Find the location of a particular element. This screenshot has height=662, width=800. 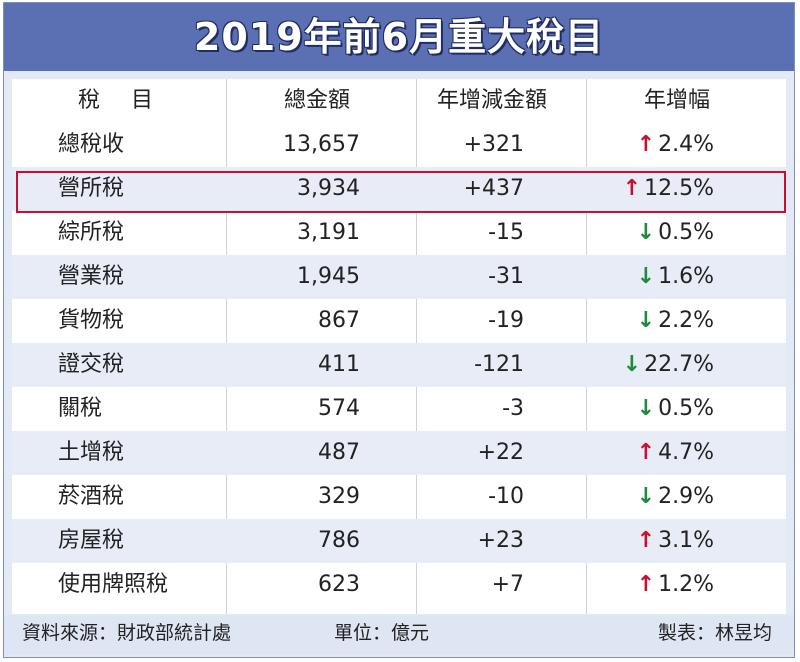

change-amount-cell: -10 is located at coordinates (506, 496).